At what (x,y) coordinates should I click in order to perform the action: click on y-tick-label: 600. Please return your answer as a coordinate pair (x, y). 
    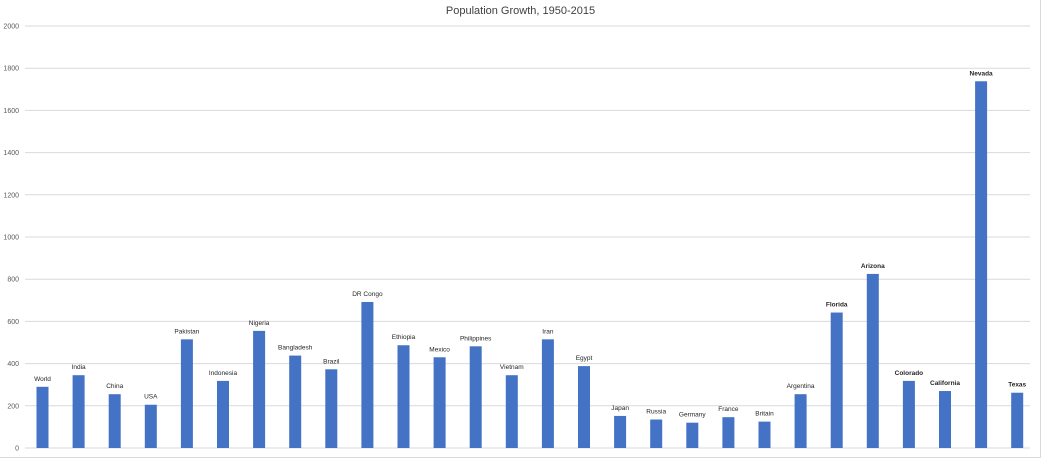
    Looking at the image, I should click on (13, 322).